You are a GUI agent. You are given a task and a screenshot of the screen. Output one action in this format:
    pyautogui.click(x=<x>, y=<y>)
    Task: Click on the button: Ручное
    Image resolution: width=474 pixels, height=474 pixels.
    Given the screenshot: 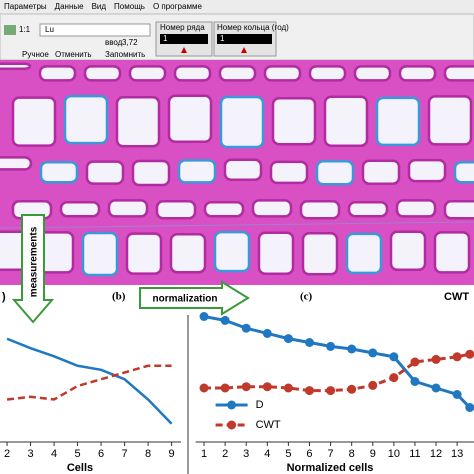 What is the action you would take?
    pyautogui.click(x=35, y=54)
    